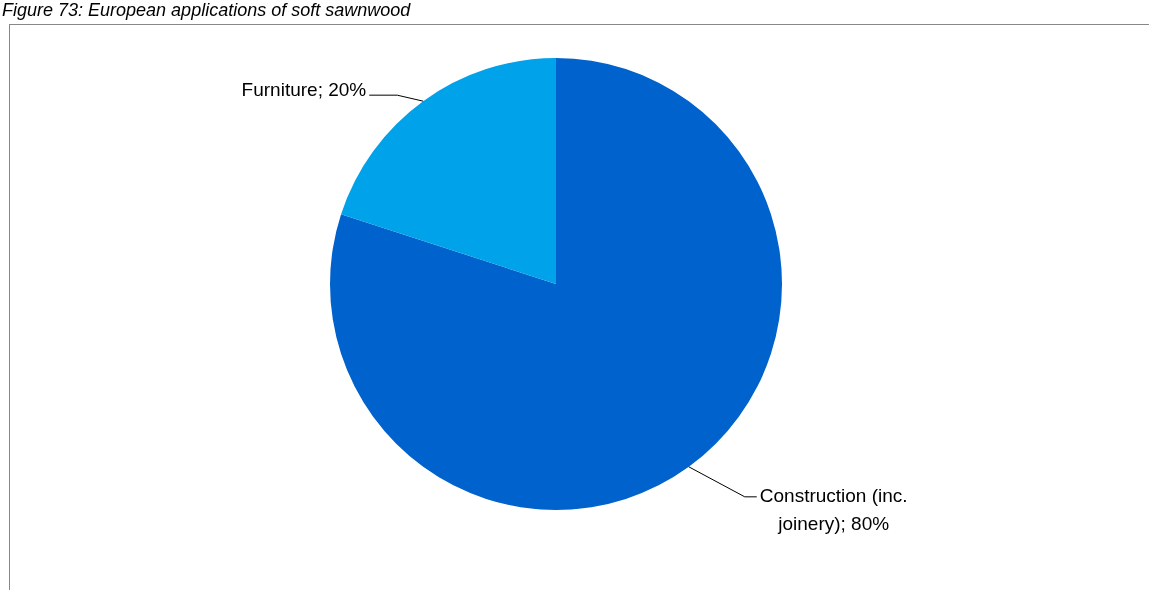  What do you see at coordinates (304, 90) in the screenshot?
I see `slice-label: Furniture; 20%` at bounding box center [304, 90].